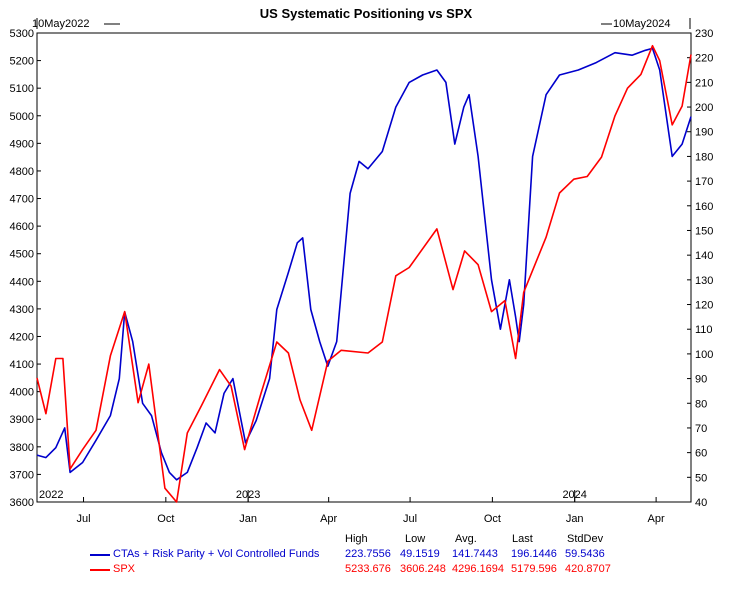 This screenshot has width=732, height=596. Describe the element at coordinates (22, 200) in the screenshot. I see `left-axis-tick-label: 4700` at that location.